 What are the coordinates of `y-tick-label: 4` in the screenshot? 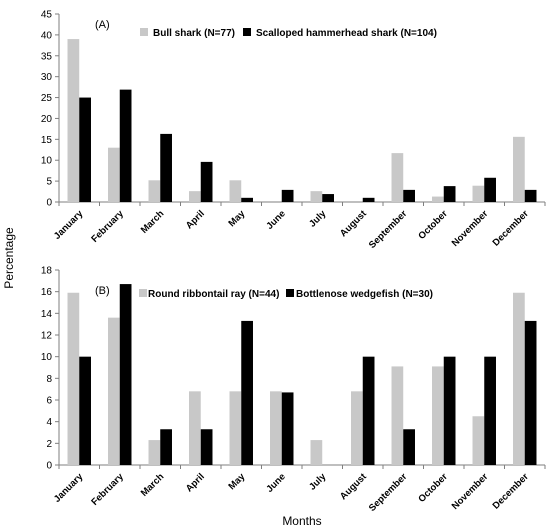 It's located at (49, 422).